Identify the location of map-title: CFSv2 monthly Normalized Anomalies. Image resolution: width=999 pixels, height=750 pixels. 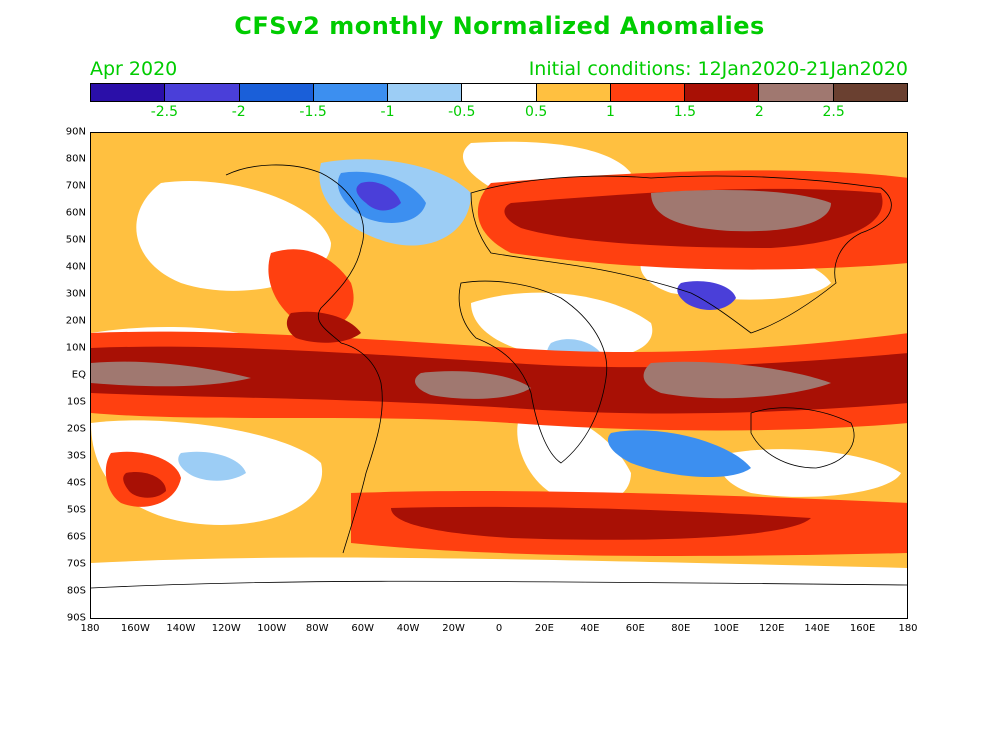
(499, 26).